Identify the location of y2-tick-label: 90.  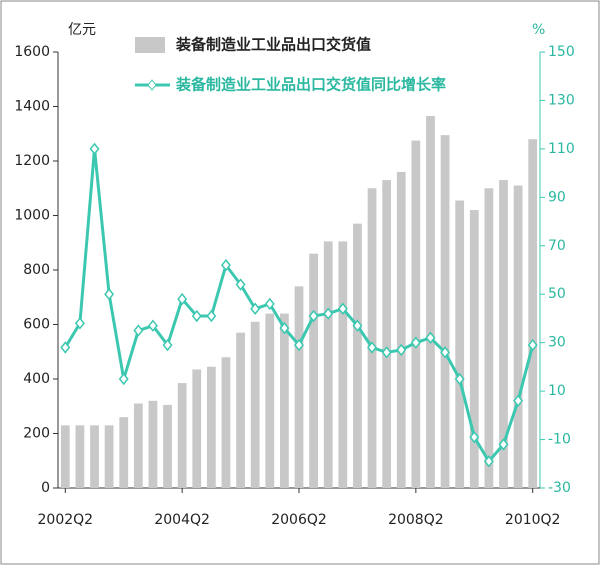
(557, 197).